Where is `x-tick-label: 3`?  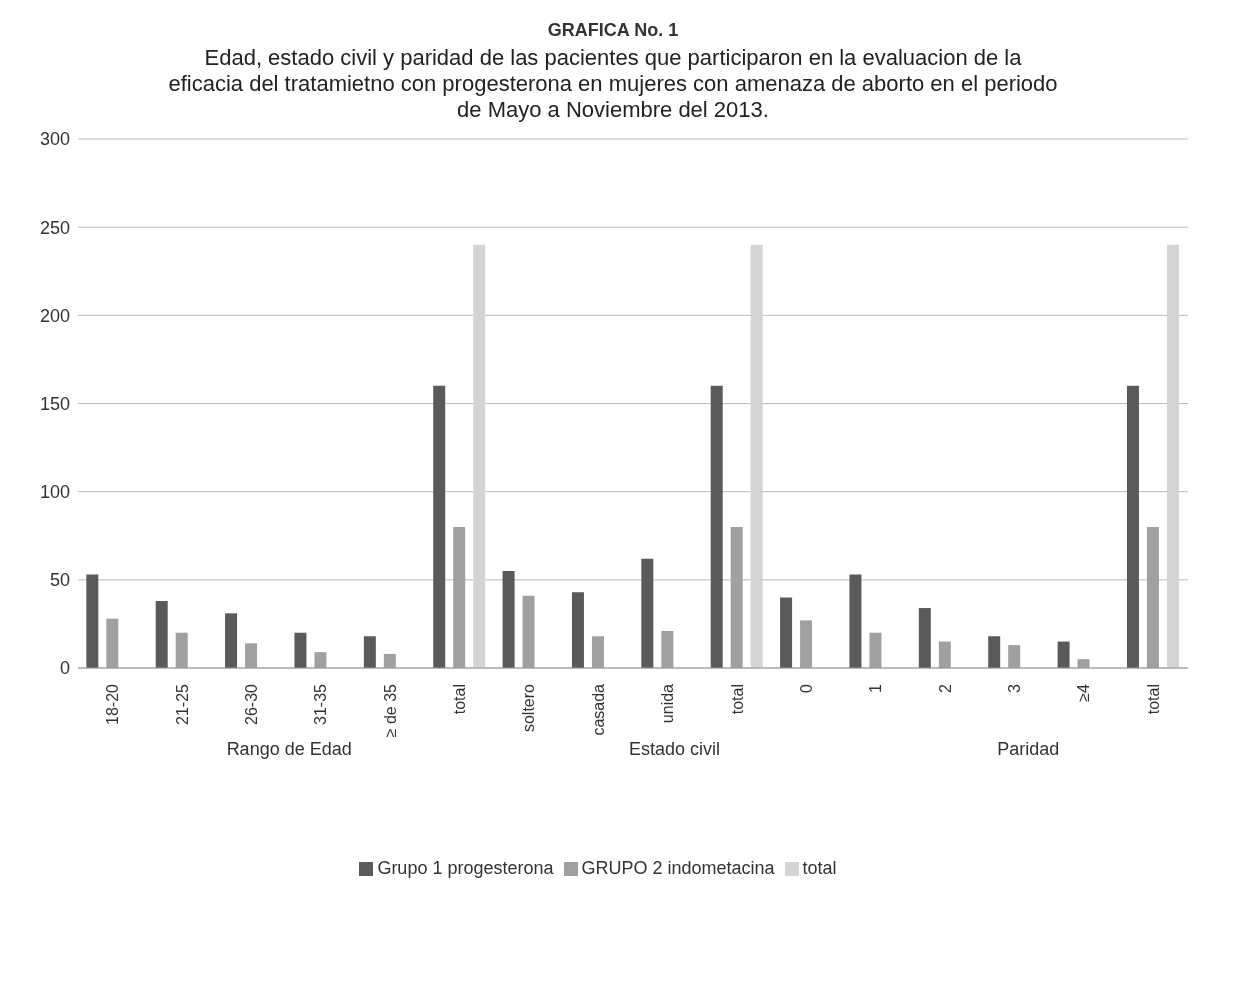 x-tick-label: 3 is located at coordinates (1015, 688).